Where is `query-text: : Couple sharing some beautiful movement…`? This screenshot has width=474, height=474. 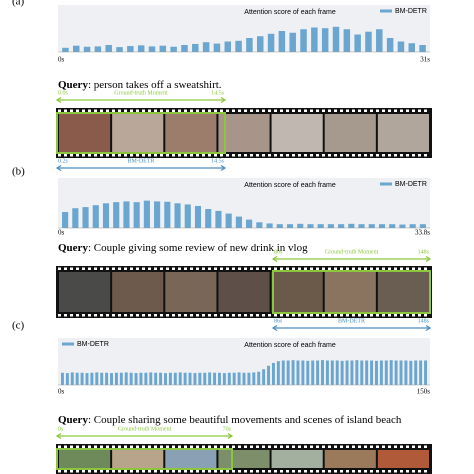 query-text: : Couple sharing some beautiful movement… is located at coordinates (245, 420).